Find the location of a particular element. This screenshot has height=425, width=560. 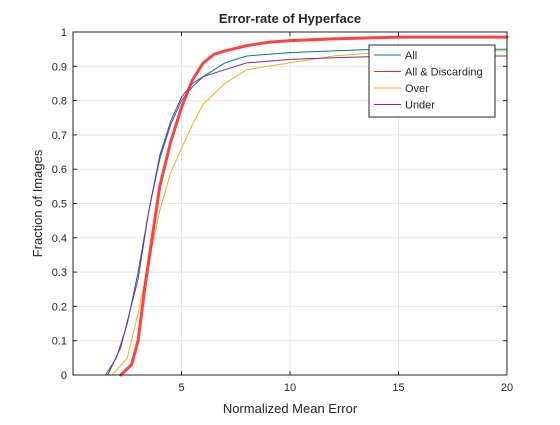

x-tick-label: 5 is located at coordinates (181, 388).